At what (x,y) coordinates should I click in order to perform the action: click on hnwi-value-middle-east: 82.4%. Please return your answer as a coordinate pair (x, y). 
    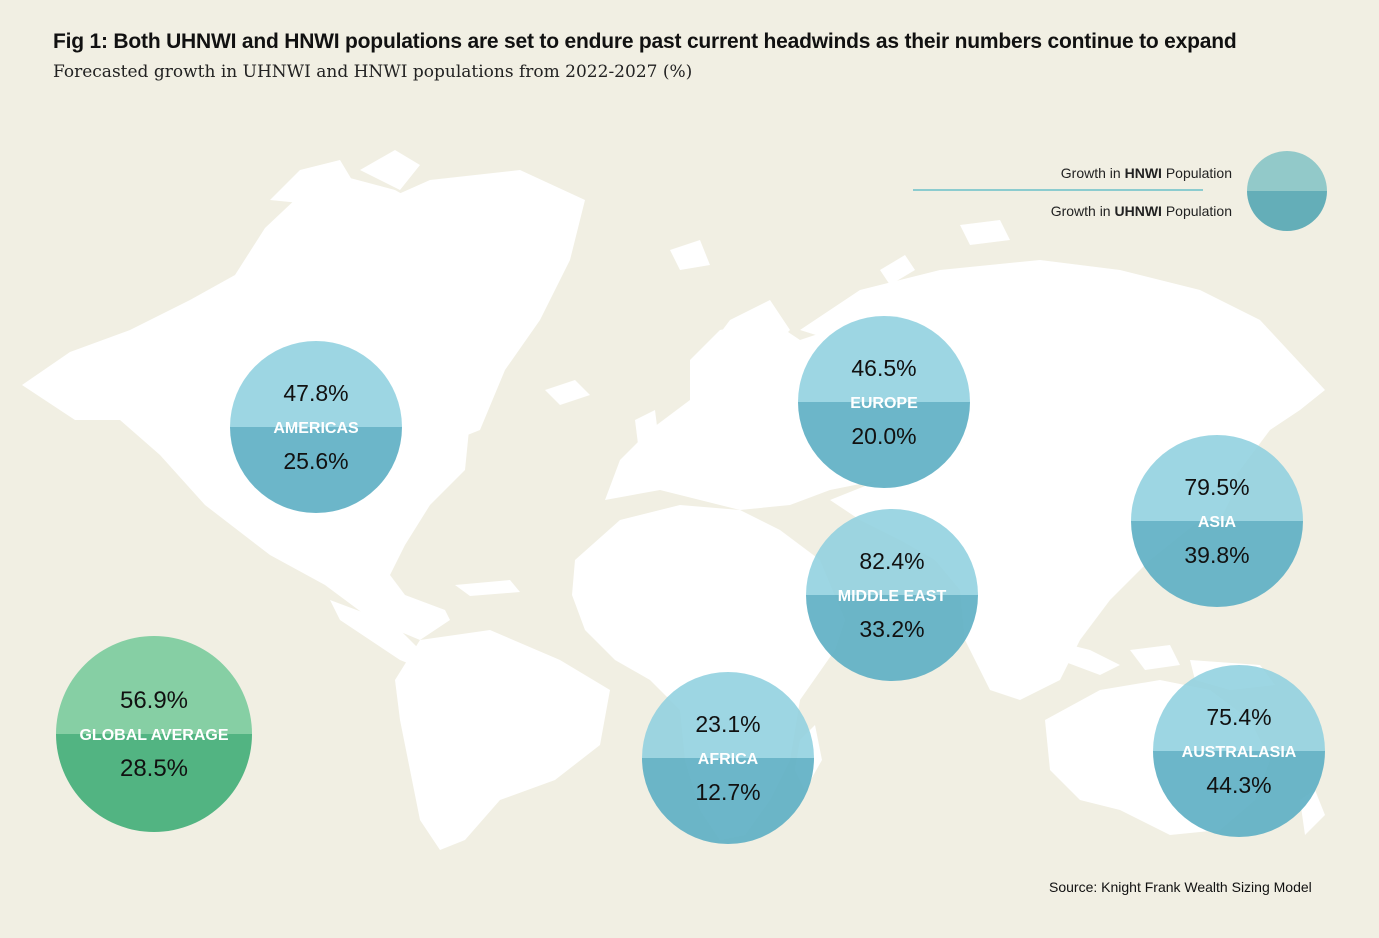
    Looking at the image, I should click on (891, 561).